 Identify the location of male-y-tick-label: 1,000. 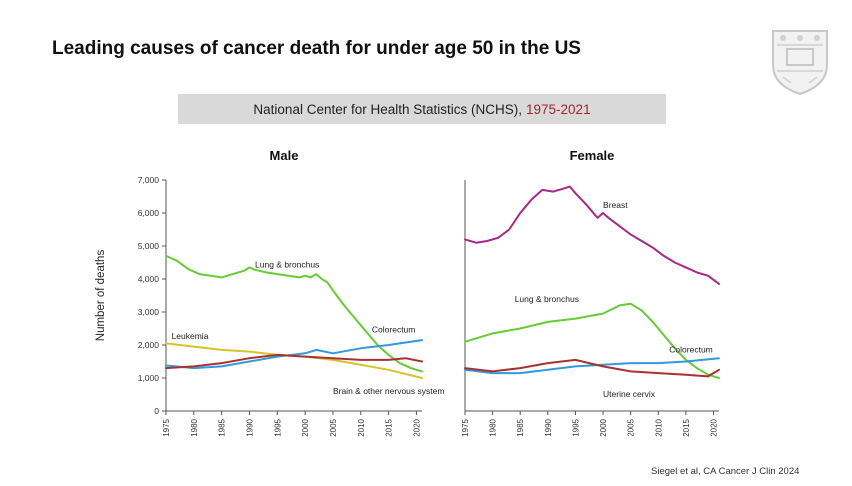
(149, 378).